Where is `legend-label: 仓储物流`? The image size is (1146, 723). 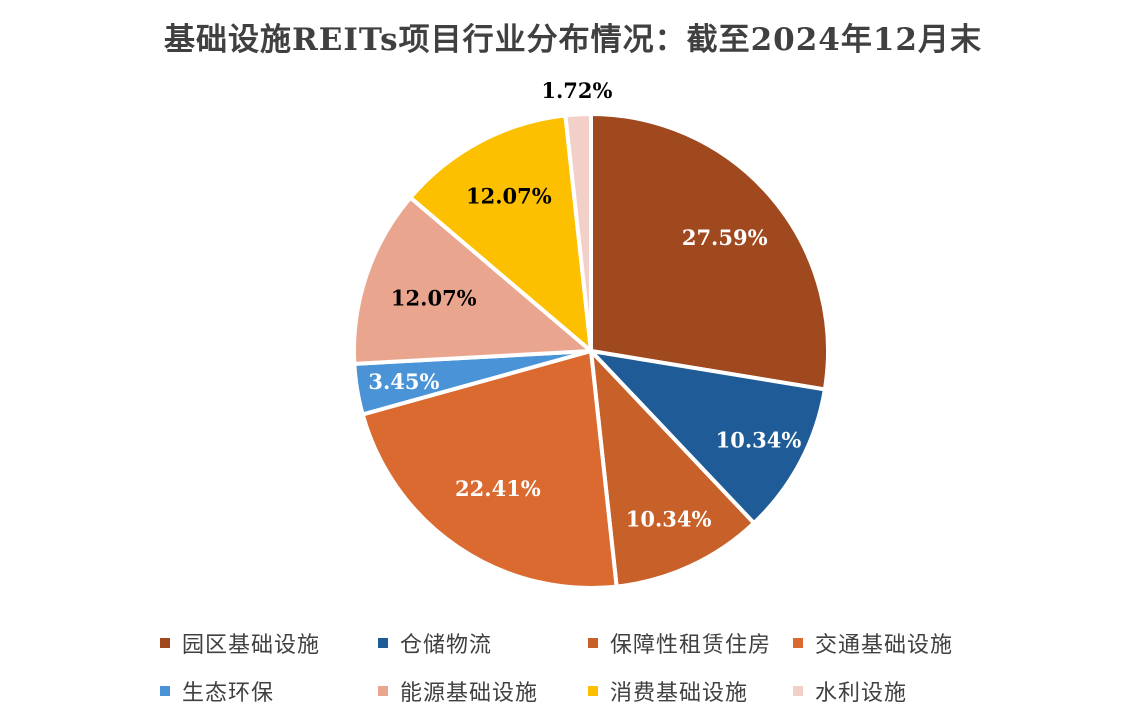
legend-label: 仓储物流 is located at coordinates (446, 645).